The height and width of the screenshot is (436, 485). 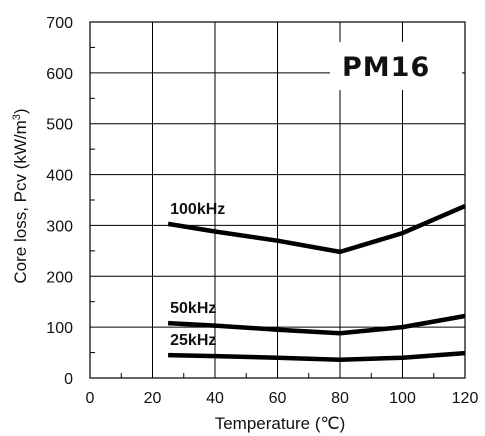 I want to click on y-tick-label: 600, so click(x=59, y=74).